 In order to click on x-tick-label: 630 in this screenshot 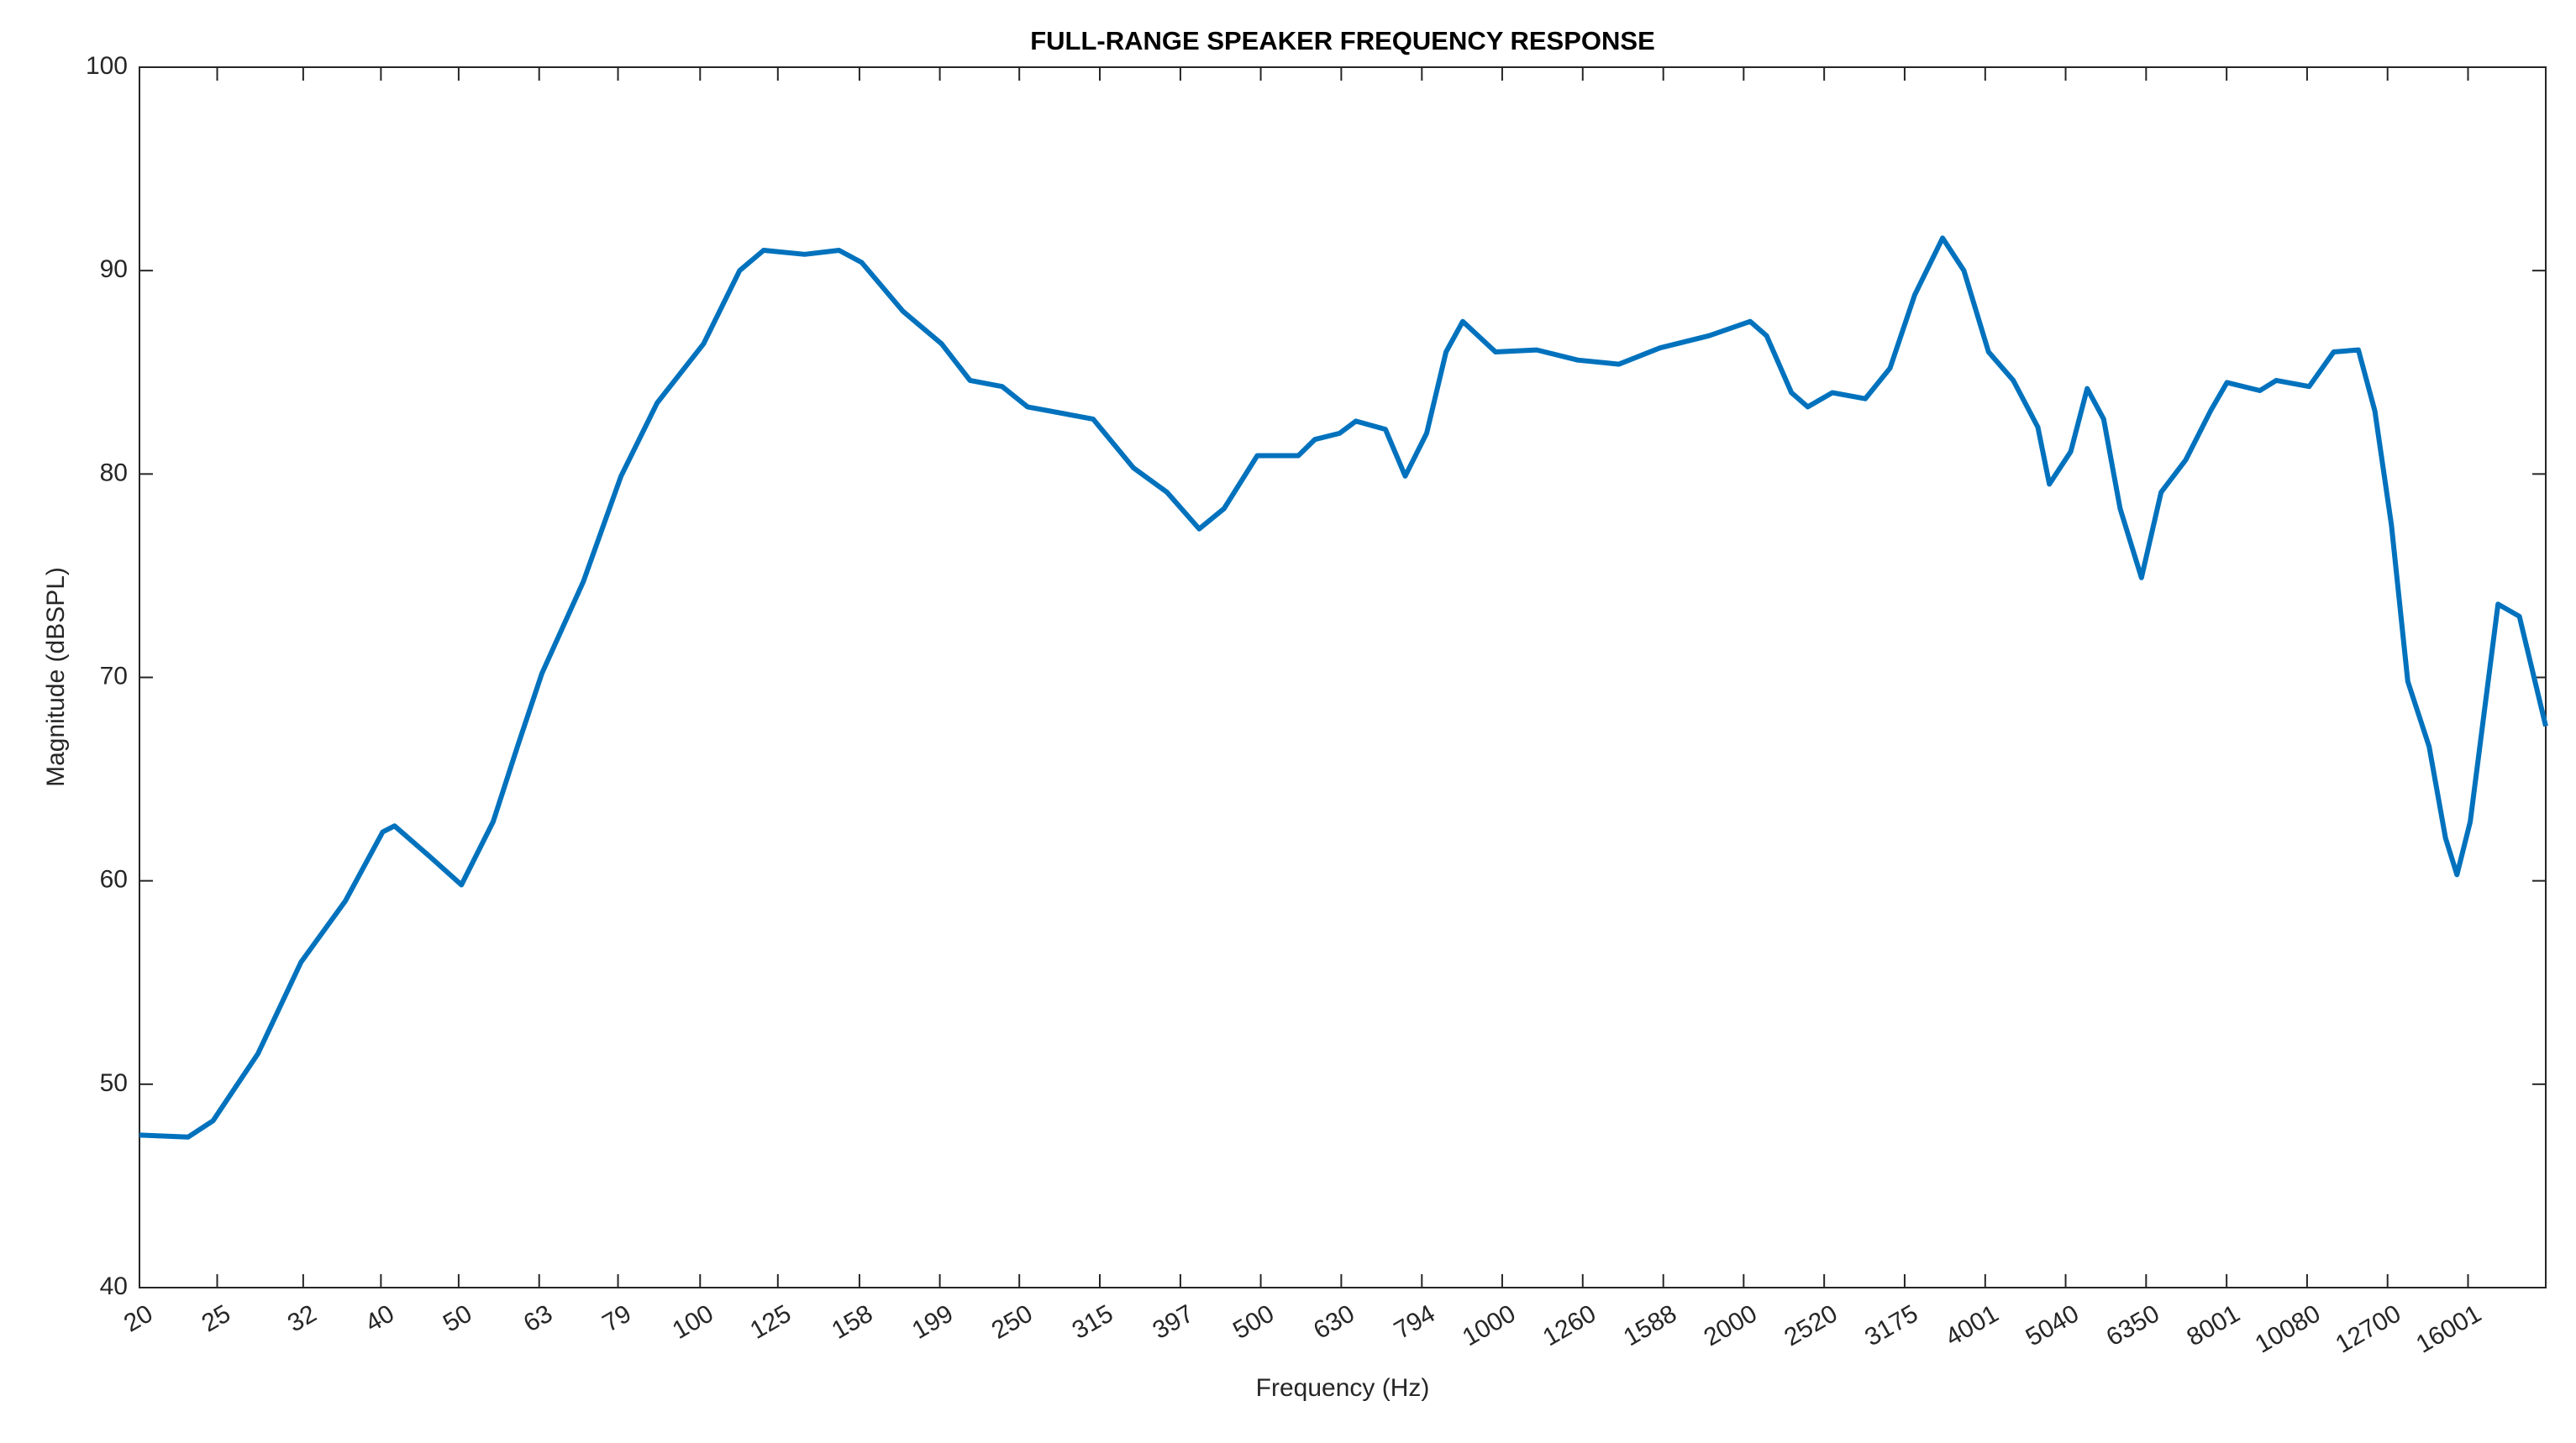, I will do `click(1334, 1322)`.